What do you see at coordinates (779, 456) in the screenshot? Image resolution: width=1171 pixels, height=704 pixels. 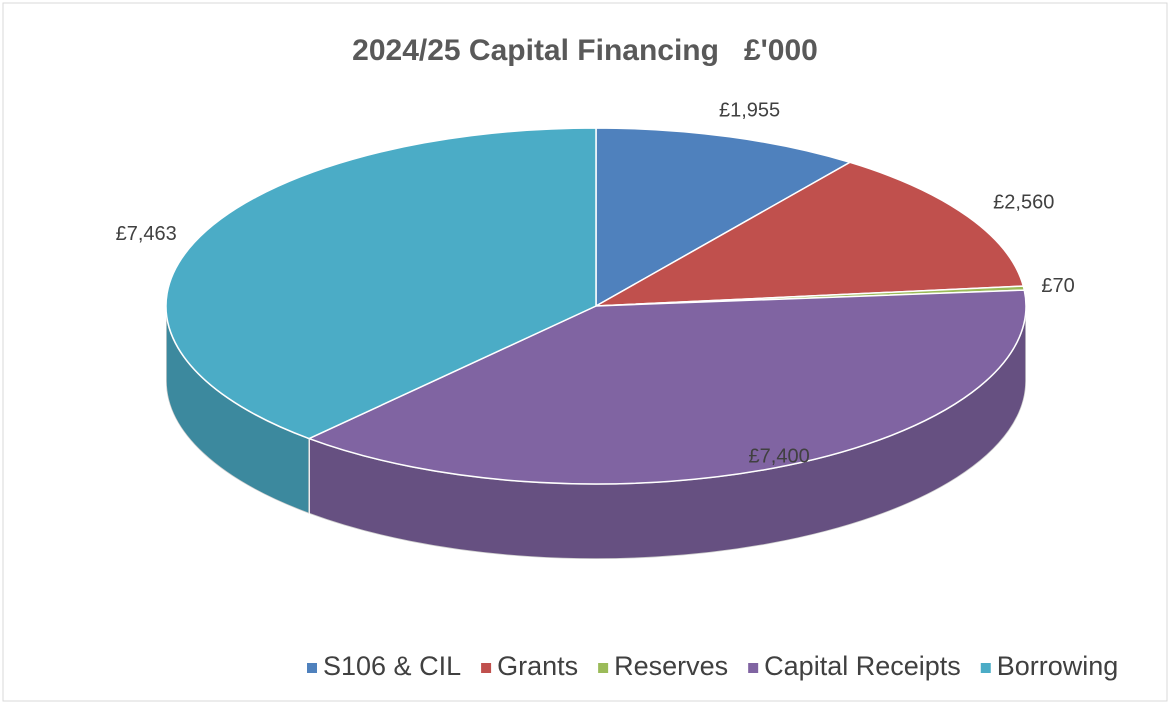 I see `data-label: £7,400` at bounding box center [779, 456].